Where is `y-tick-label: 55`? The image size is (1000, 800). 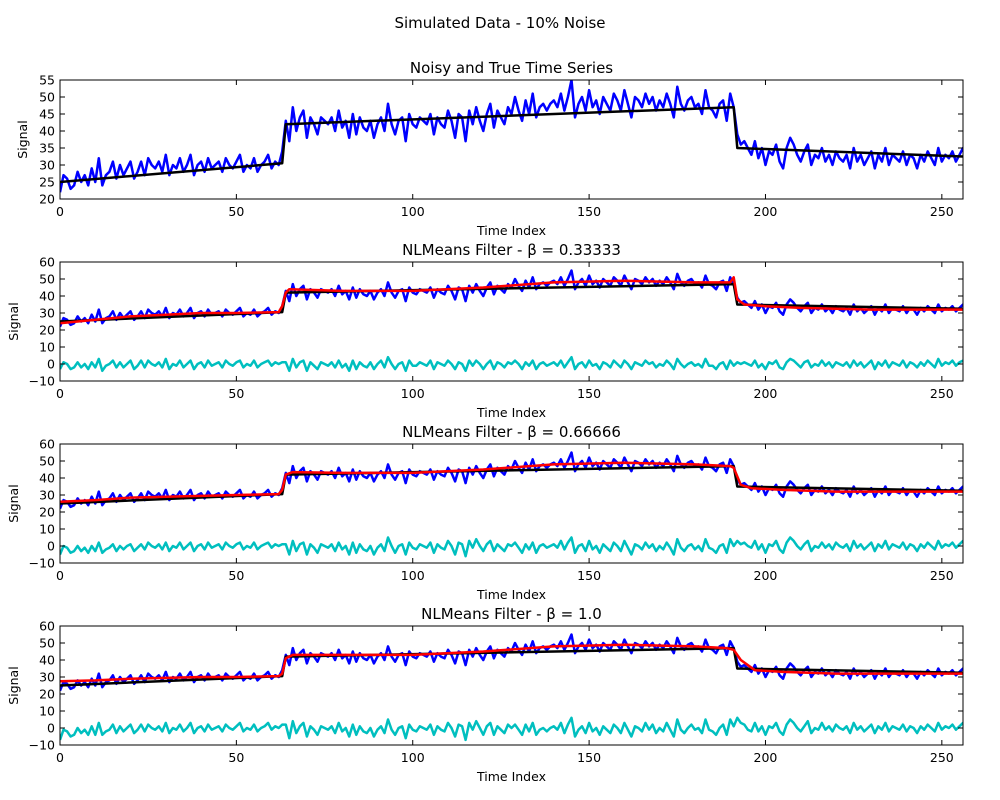
y-tick-label: 55 is located at coordinates (47, 80).